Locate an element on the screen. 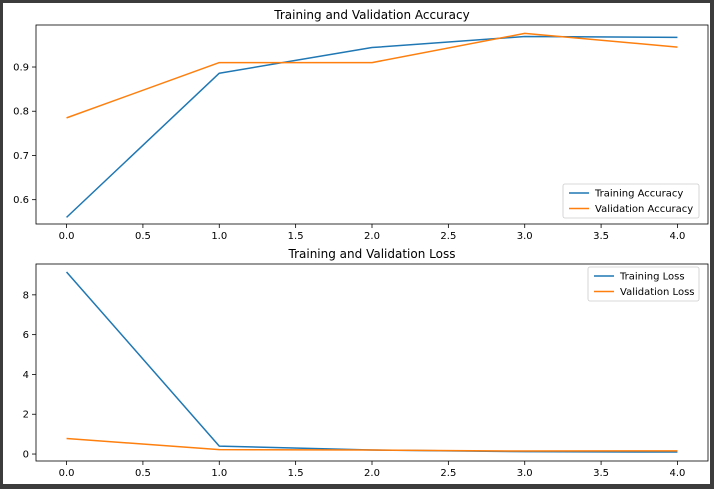 This screenshot has width=714, height=489. y-tick-label: 4 is located at coordinates (26, 375).